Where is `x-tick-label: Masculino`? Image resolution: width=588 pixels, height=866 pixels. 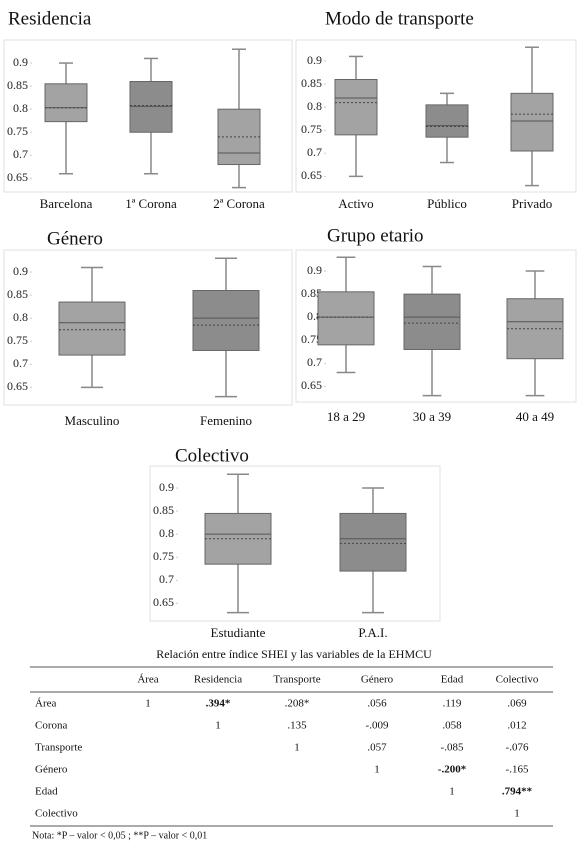
x-tick-label: Masculino is located at coordinates (92, 420).